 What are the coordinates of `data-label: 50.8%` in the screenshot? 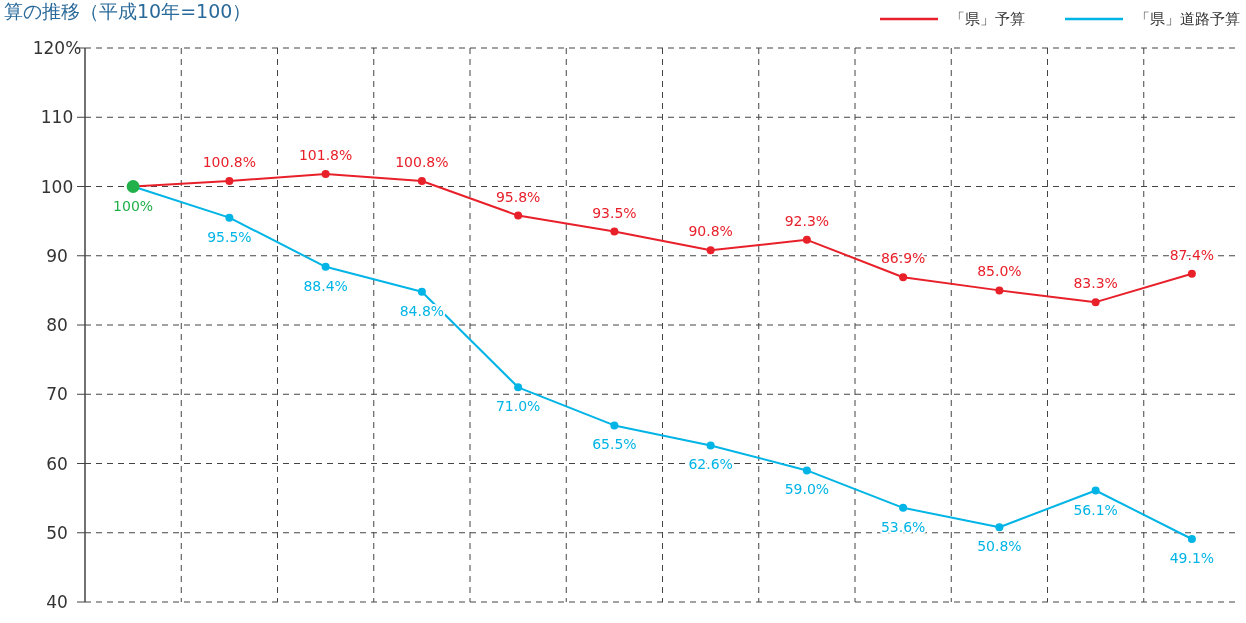 It's located at (999, 546).